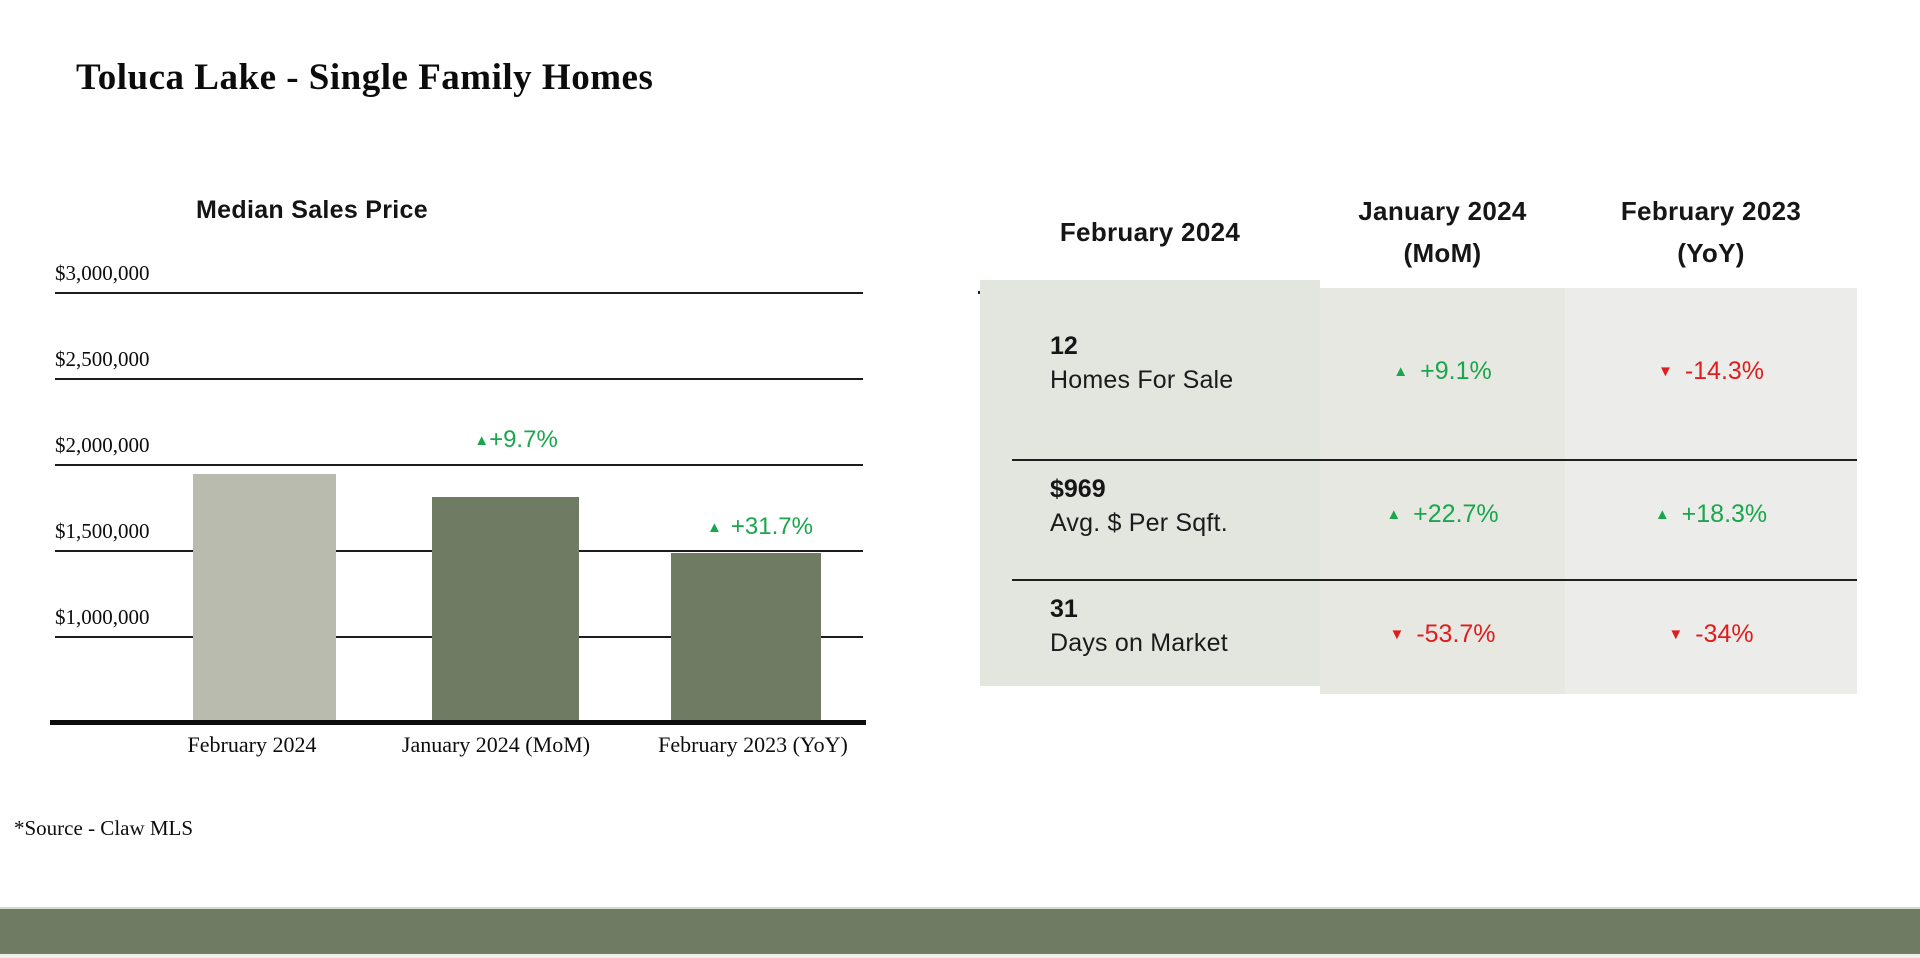  Describe the element at coordinates (1711, 253) in the screenshot. I see `header-line: (YoY)` at that location.